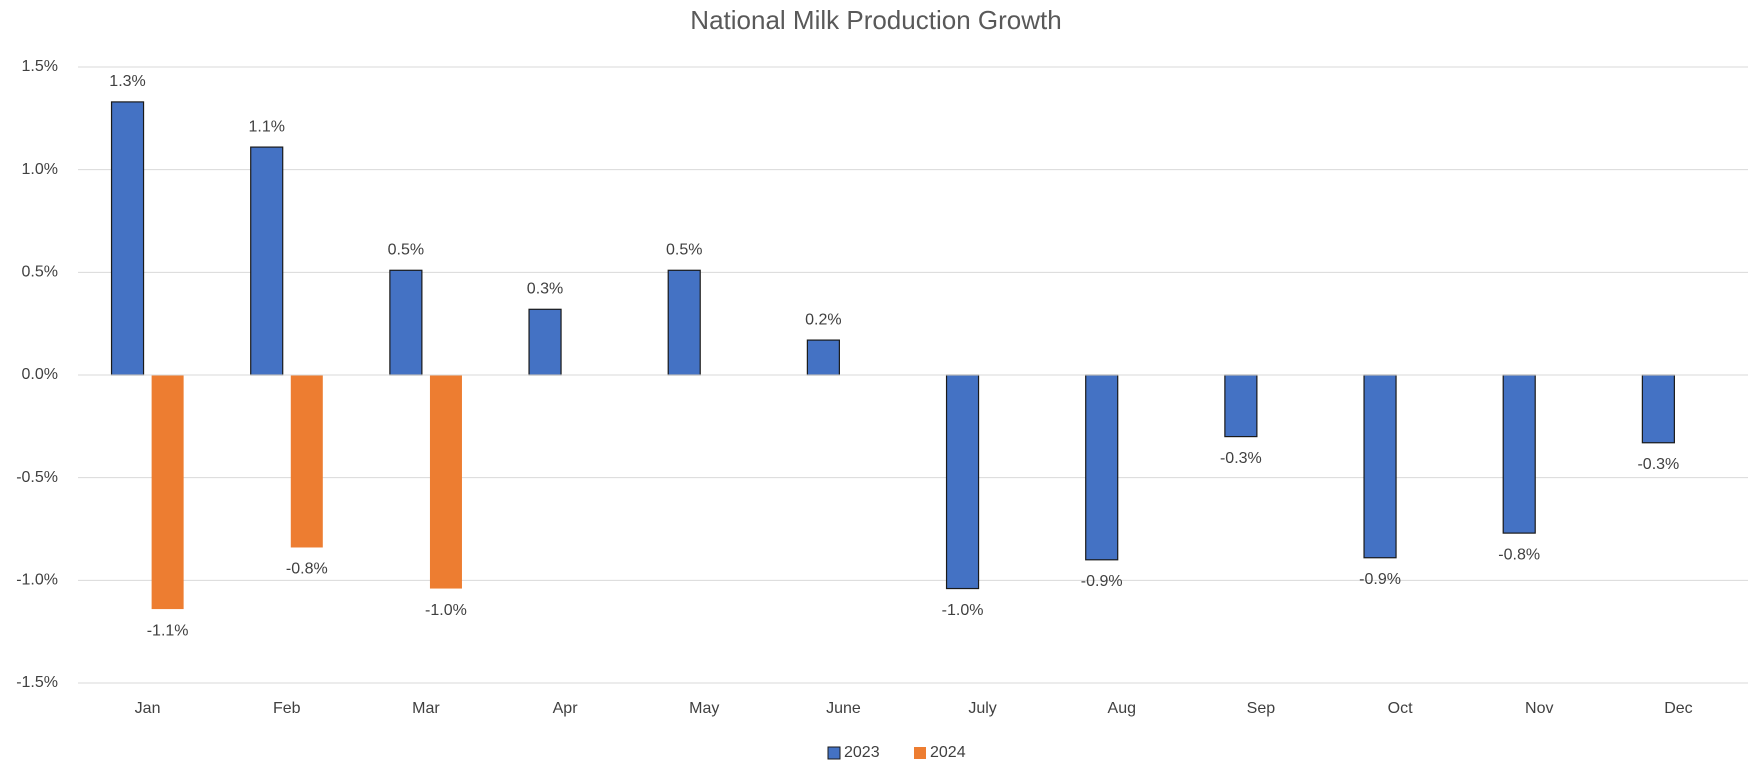 The height and width of the screenshot is (770, 1752). Describe the element at coordinates (875, 20) in the screenshot. I see `chart-title: National Milk Production Growth` at that location.